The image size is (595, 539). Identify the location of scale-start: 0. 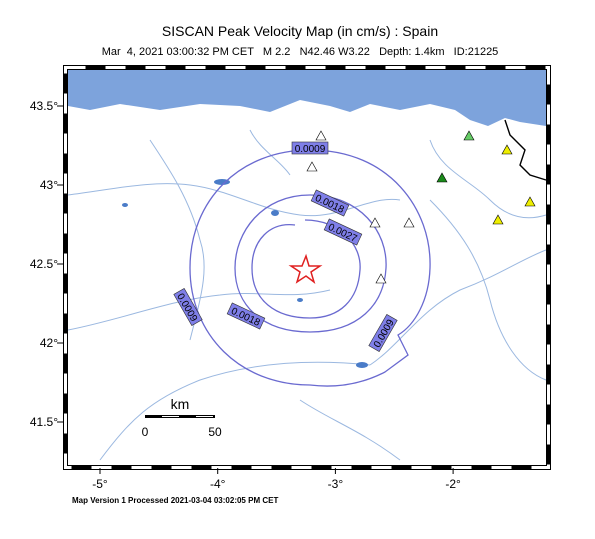
(145, 432).